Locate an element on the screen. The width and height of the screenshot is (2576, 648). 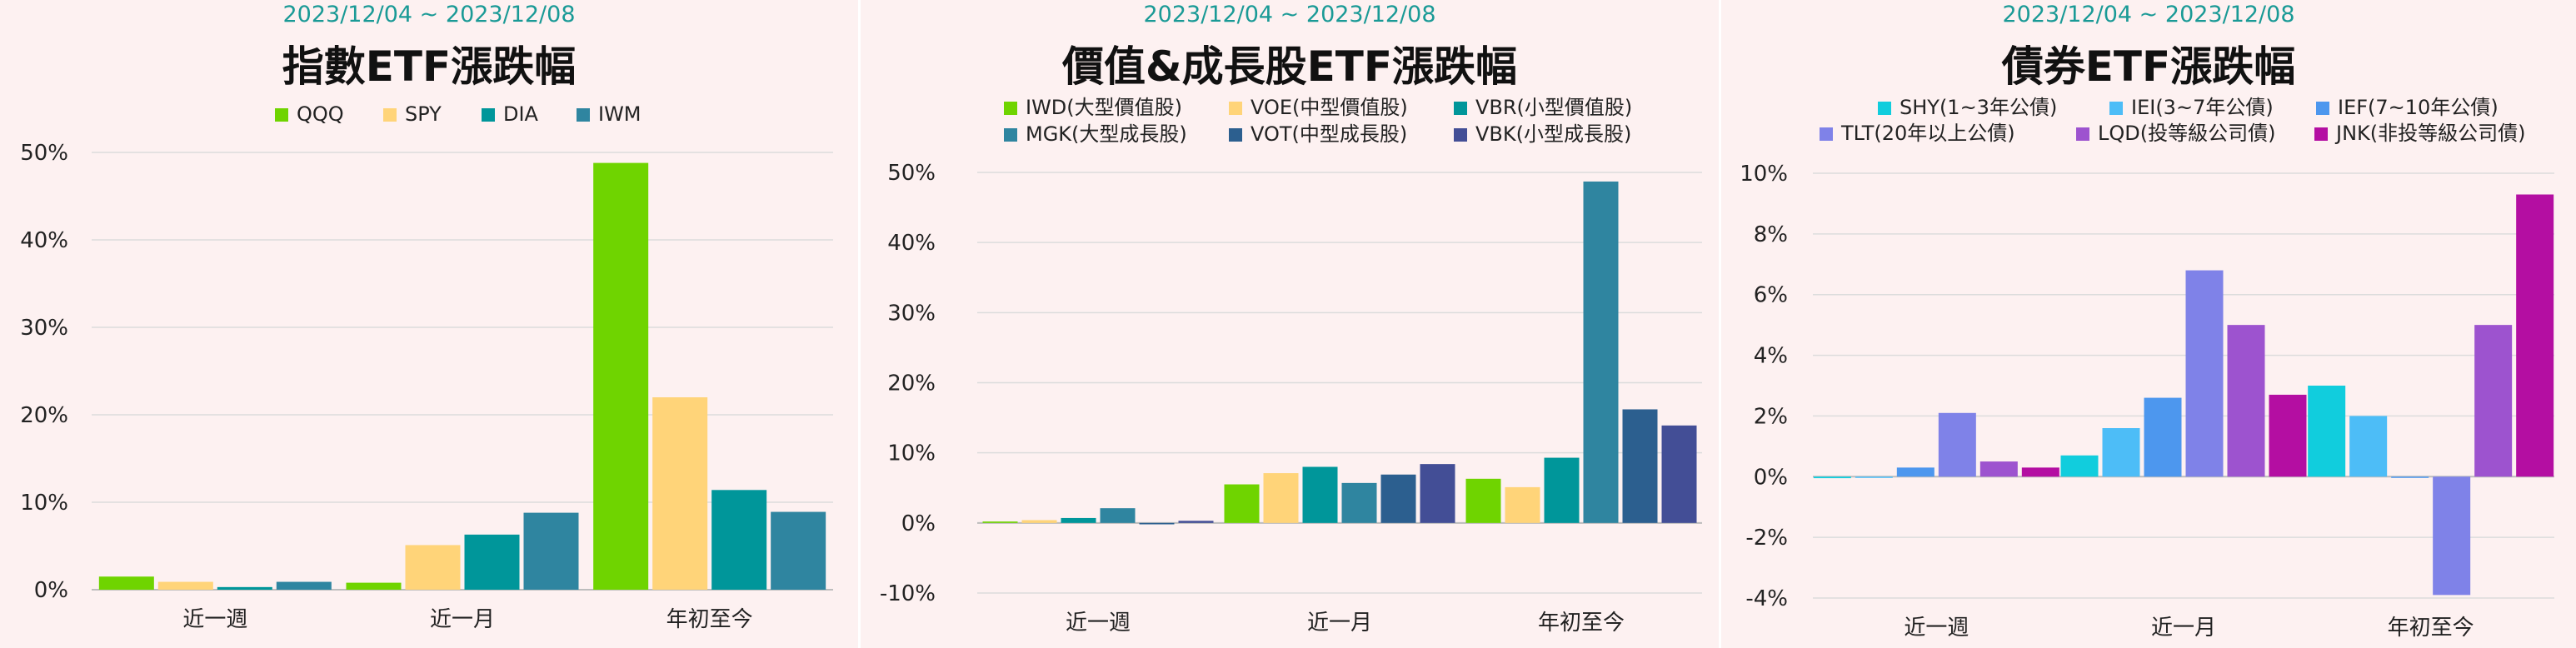
legend-label: JNK(非投等級公司債) is located at coordinates (2430, 133).